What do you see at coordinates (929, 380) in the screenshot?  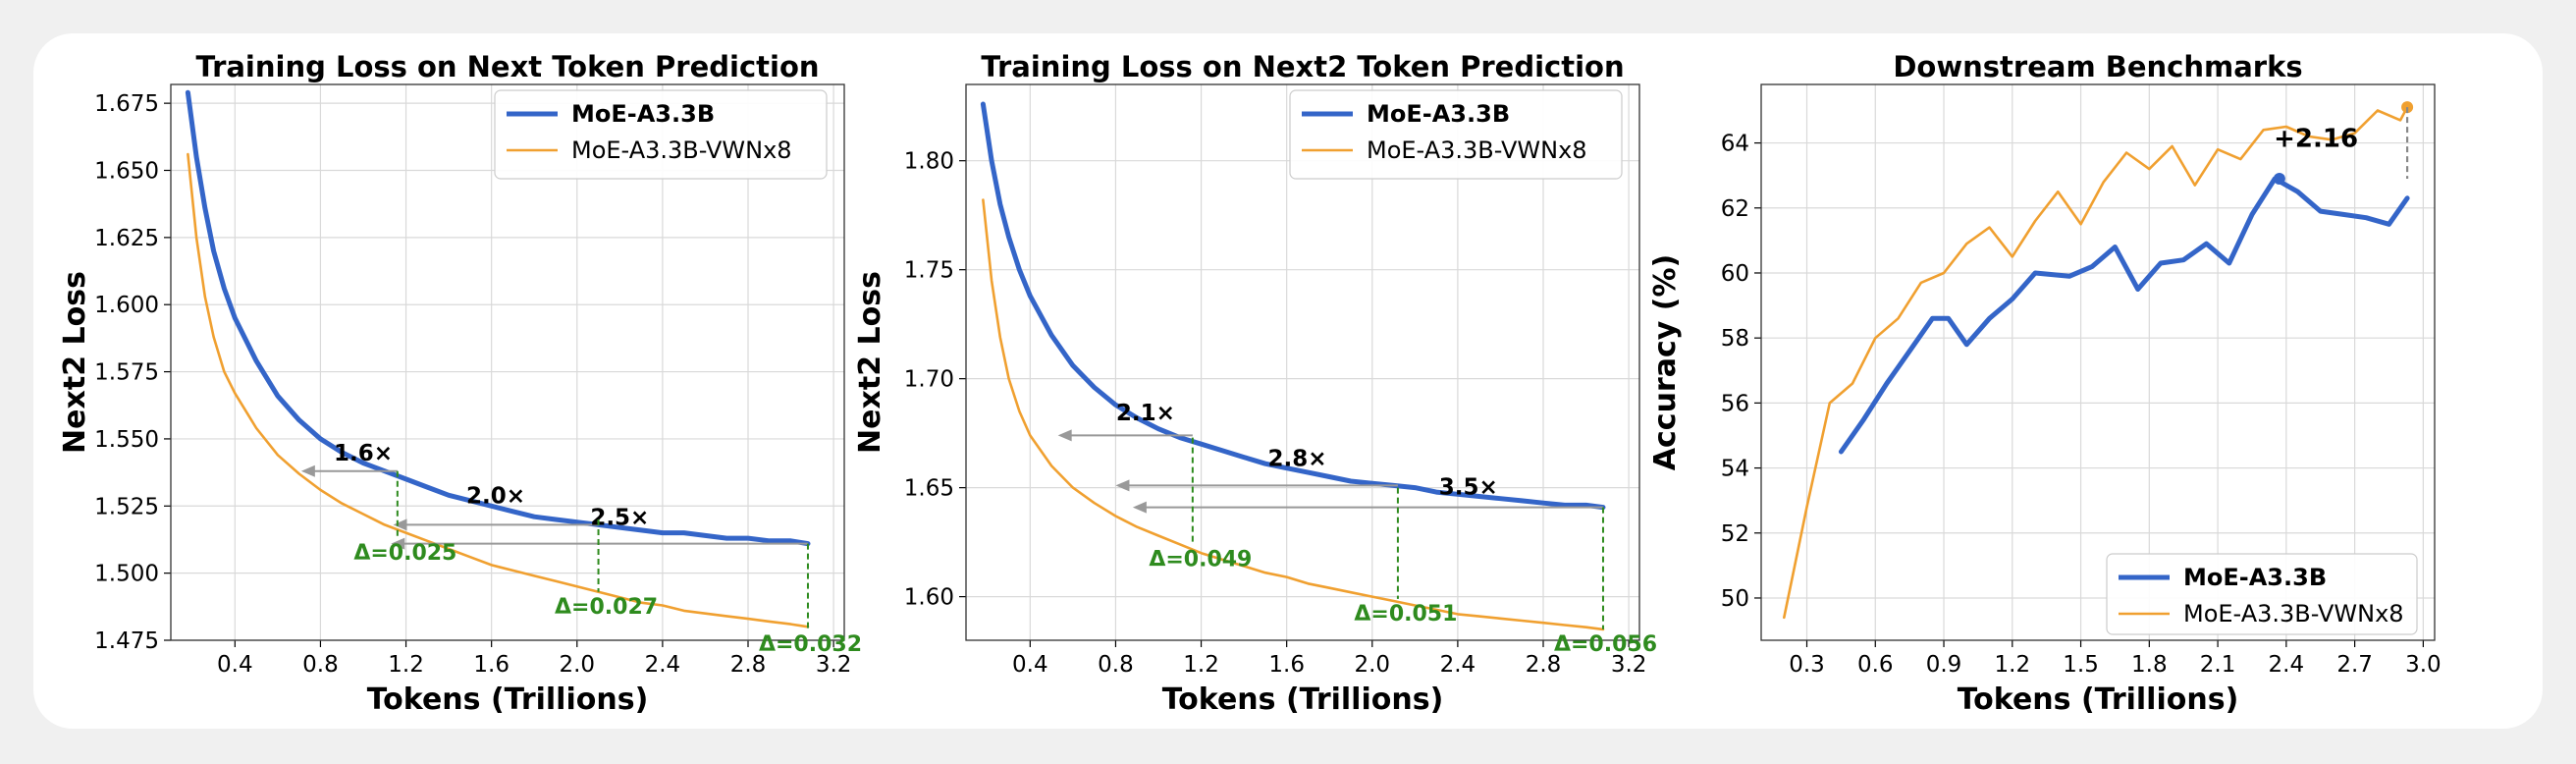 I see `y-tick-label: 1.70` at bounding box center [929, 380].